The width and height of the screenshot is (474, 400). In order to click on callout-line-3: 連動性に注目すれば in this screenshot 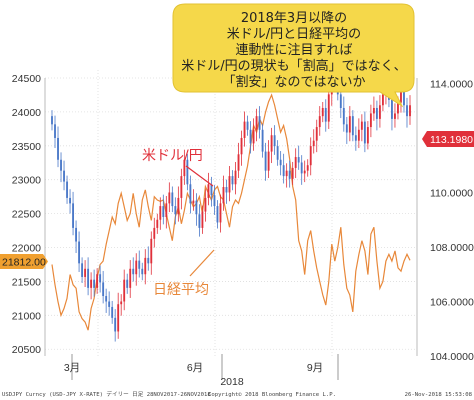, I will do `click(293, 50)`.